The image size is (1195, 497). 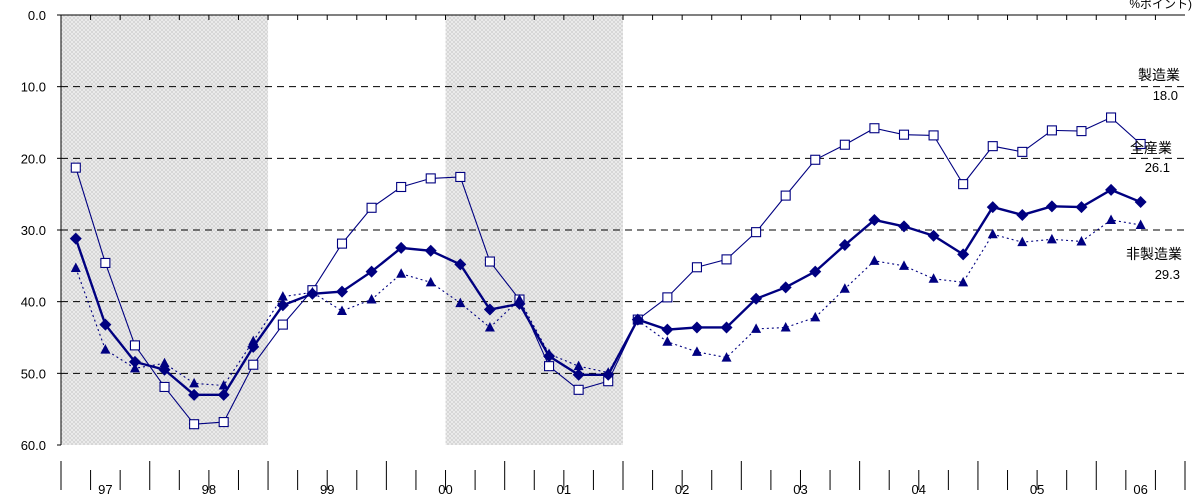 I want to click on unit-label: %ポイント), so click(x=1160, y=5).